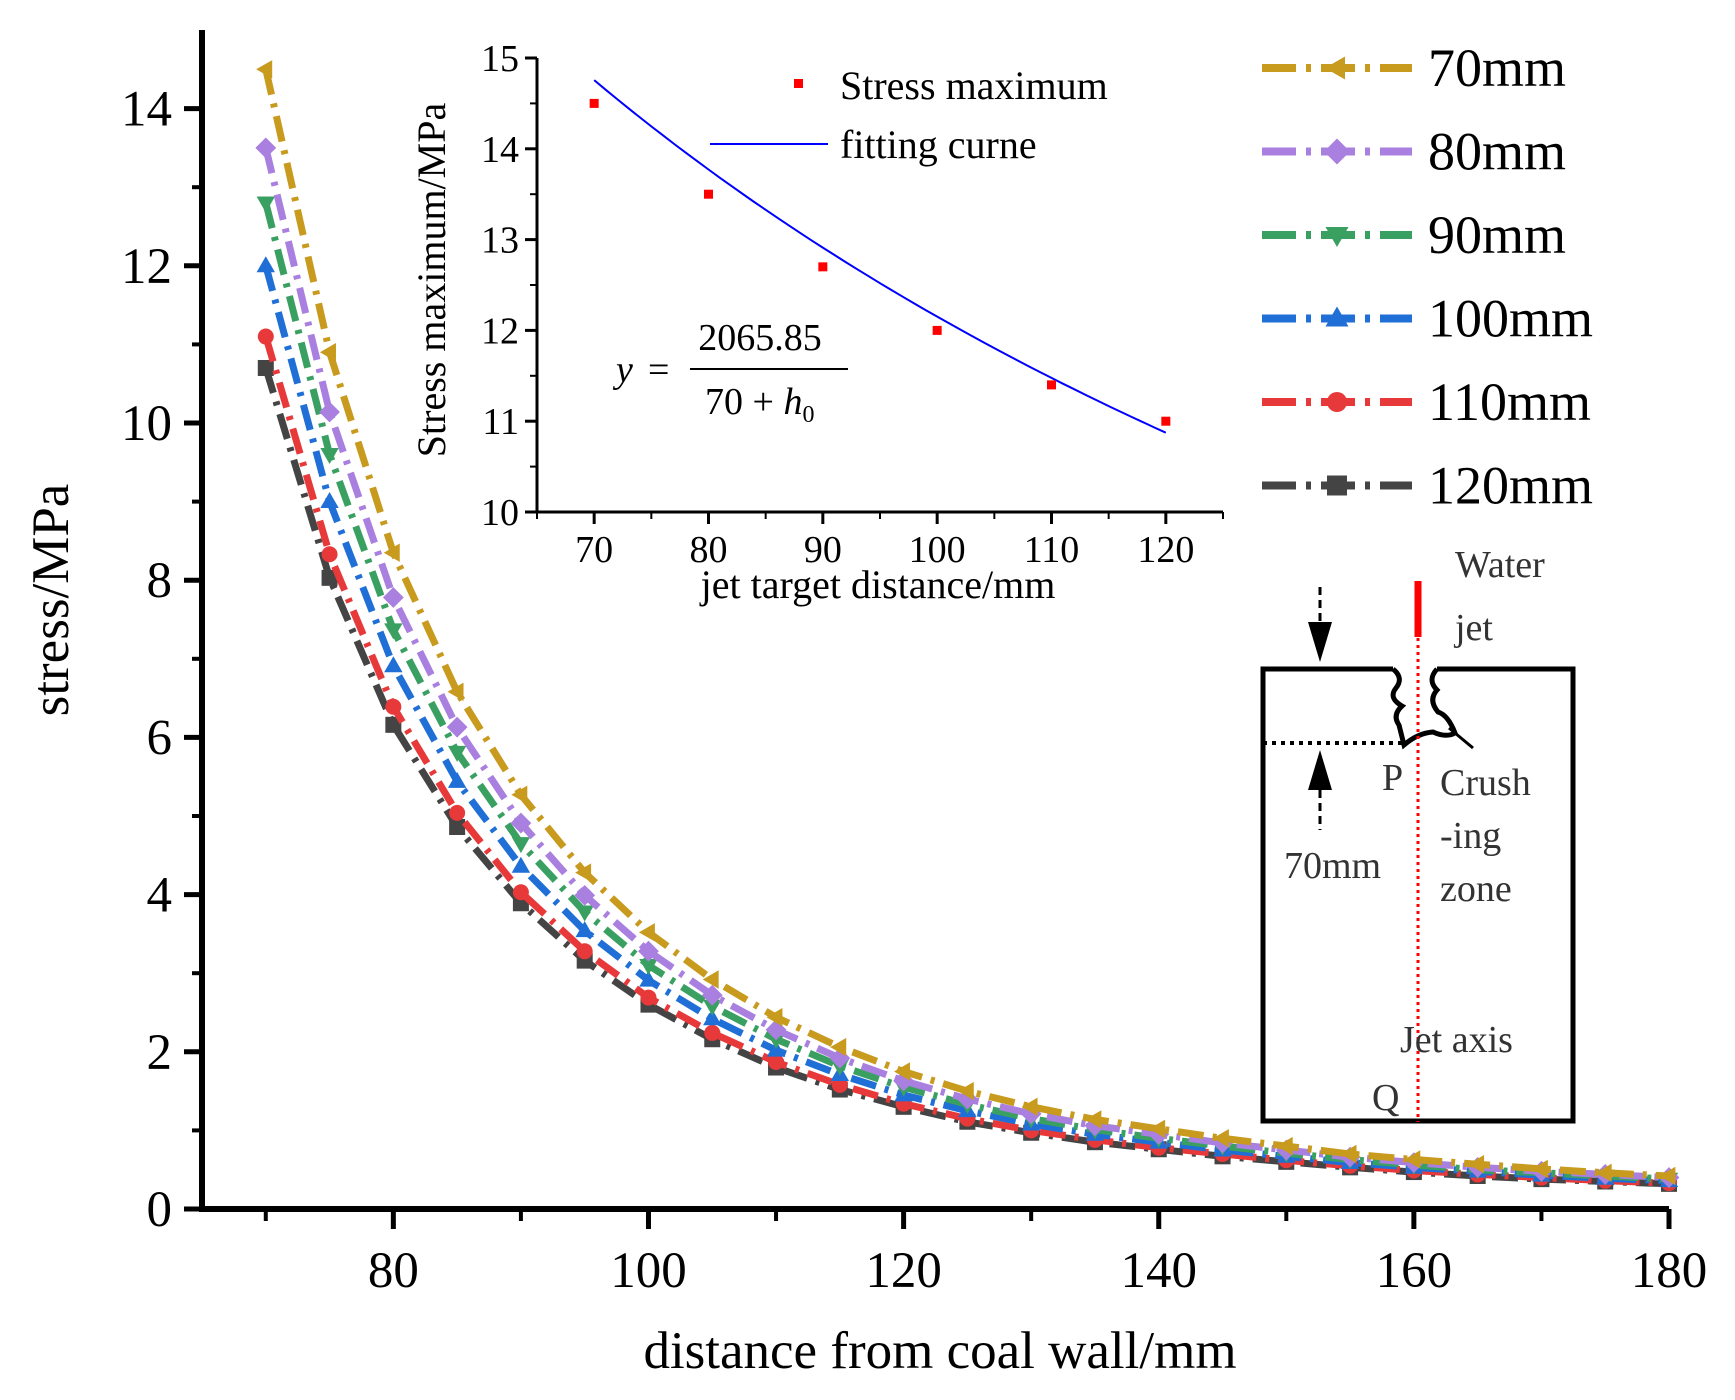 The height and width of the screenshot is (1400, 1735). I want to click on inset-legend: Stress maximum fitting curne, so click(909, 115).